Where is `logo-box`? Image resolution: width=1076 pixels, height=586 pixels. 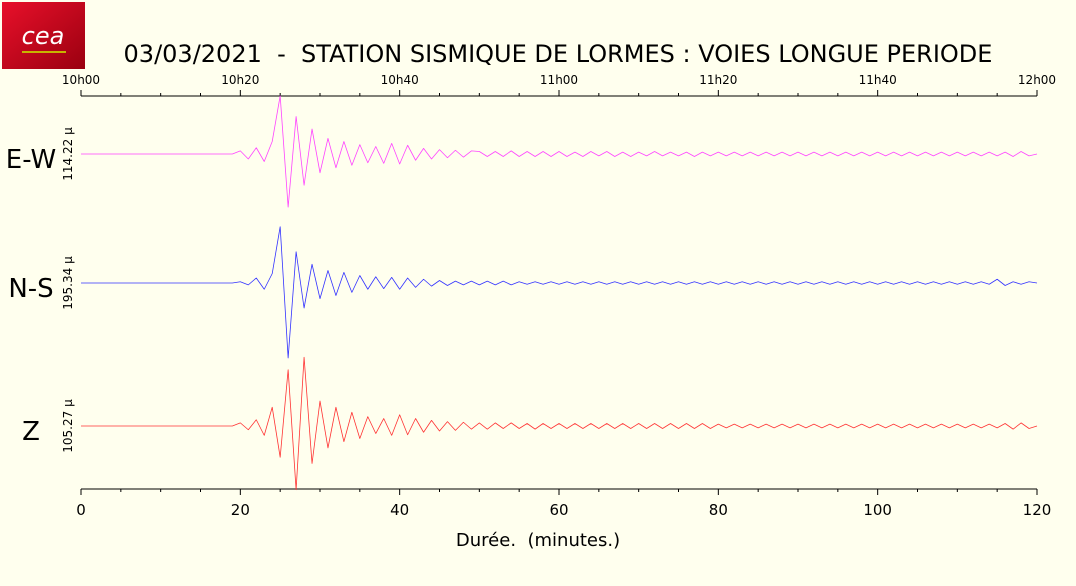
logo-box is located at coordinates (43, 35).